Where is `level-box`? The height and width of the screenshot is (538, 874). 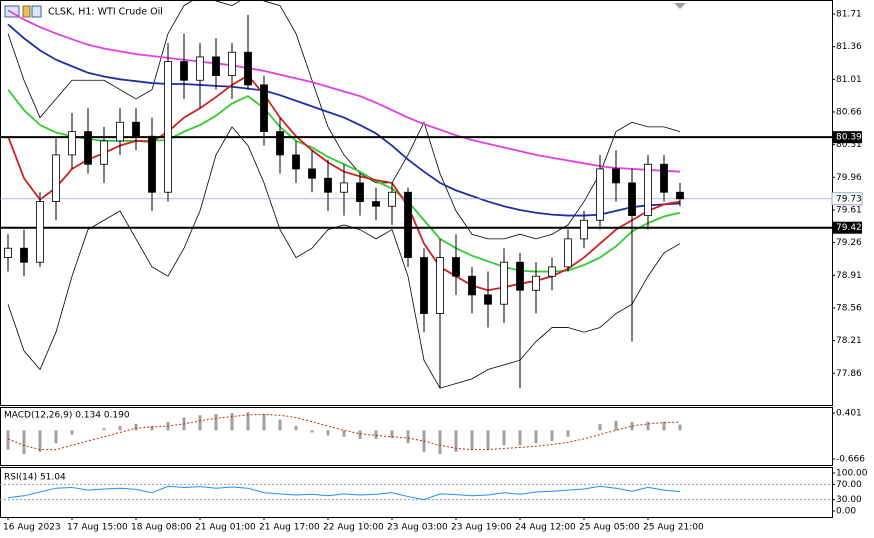 level-box is located at coordinates (847, 137).